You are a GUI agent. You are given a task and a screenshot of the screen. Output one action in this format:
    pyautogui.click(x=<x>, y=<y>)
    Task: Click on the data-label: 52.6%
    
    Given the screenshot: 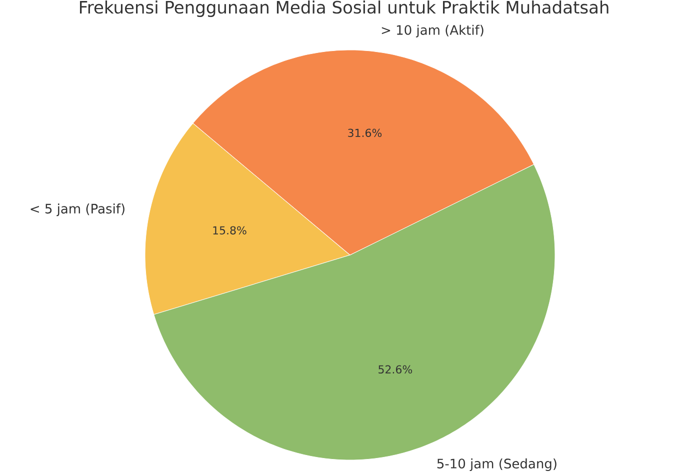 What is the action you would take?
    pyautogui.click(x=395, y=369)
    